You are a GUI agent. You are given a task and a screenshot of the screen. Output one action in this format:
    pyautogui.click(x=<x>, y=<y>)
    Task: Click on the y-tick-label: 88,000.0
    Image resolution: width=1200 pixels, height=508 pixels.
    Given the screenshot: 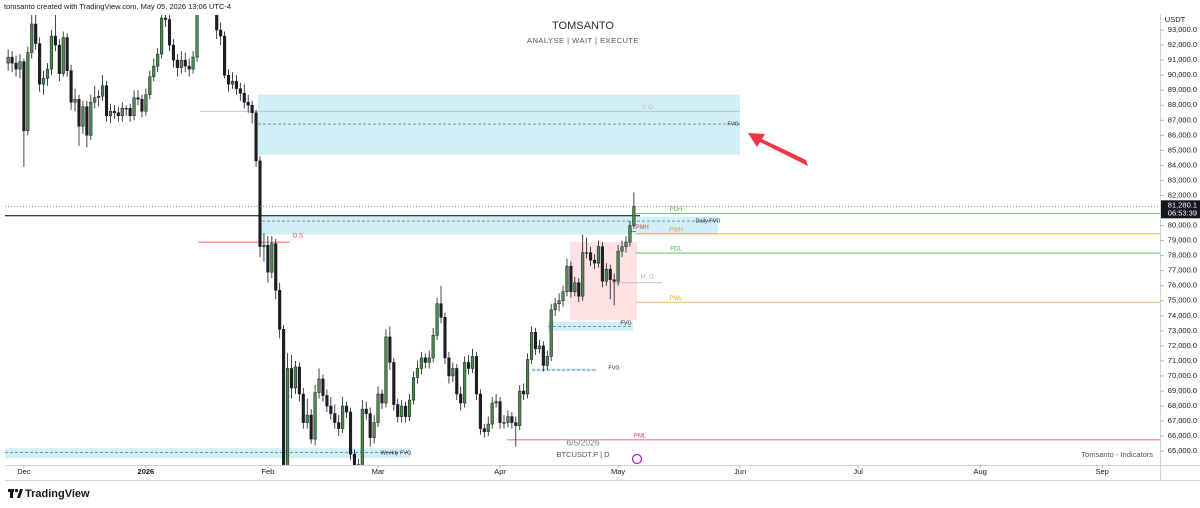 What is the action you would take?
    pyautogui.click(x=1182, y=104)
    